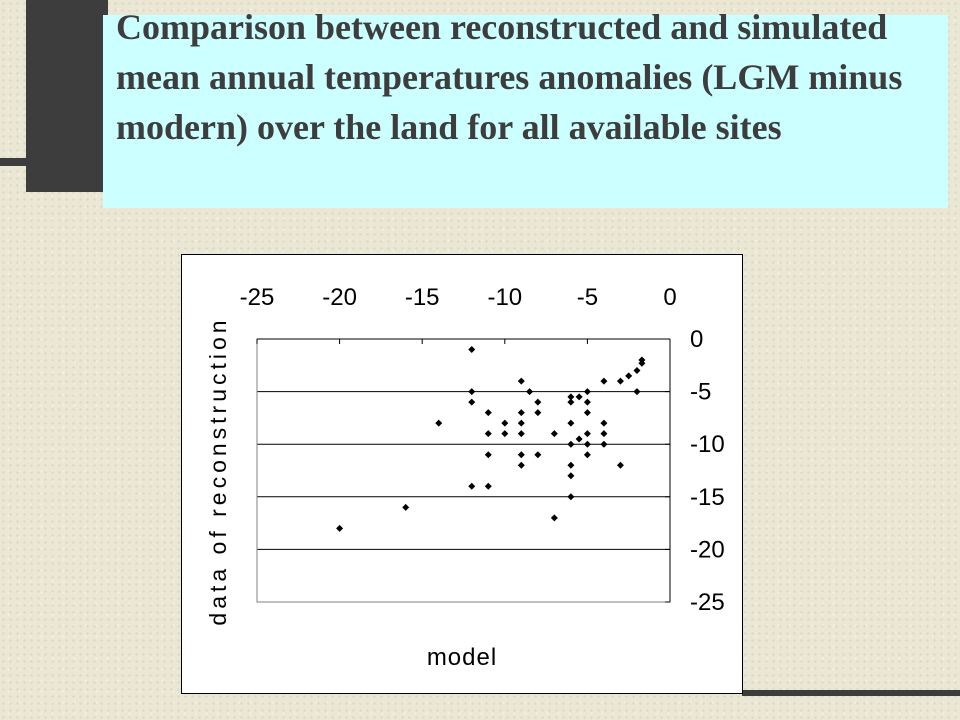 The image size is (960, 720). Describe the element at coordinates (218, 470) in the screenshot. I see `y-axis-title: data of reconstruction` at that location.